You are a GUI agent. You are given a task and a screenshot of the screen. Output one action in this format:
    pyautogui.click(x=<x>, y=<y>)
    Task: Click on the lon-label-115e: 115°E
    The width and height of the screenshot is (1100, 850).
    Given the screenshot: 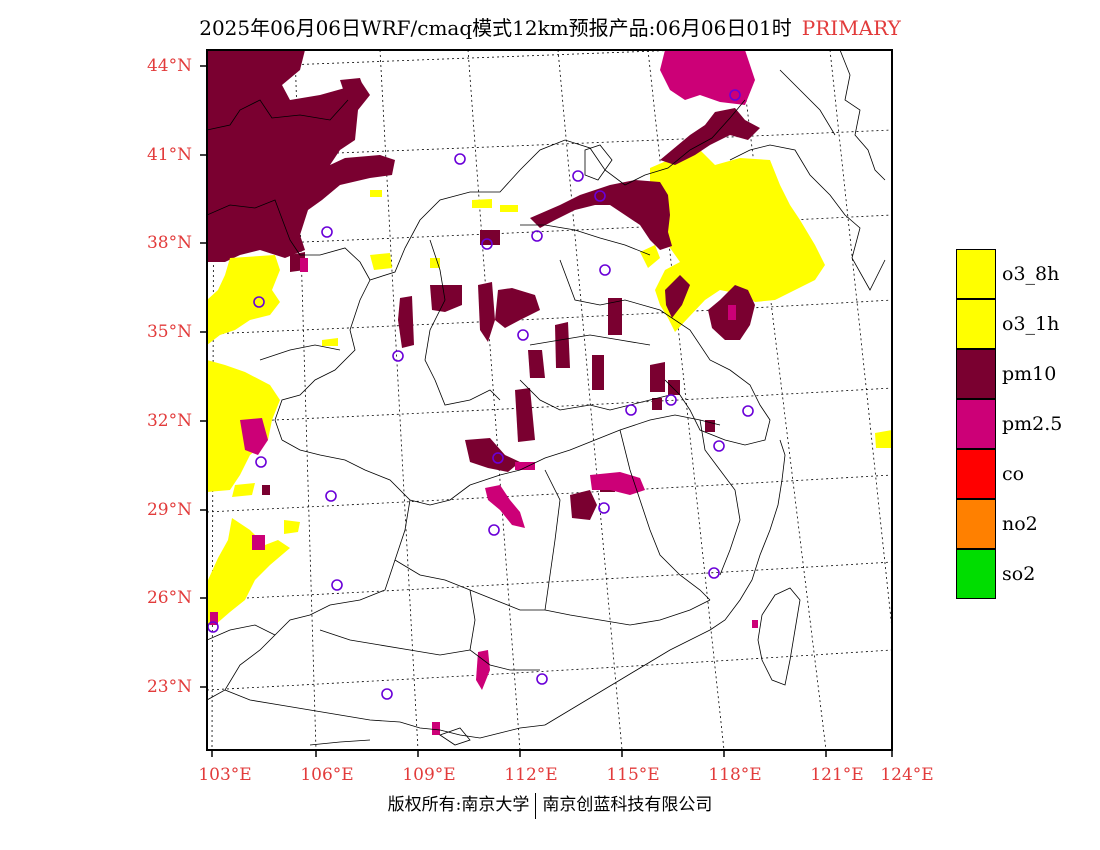 What is the action you would take?
    pyautogui.click(x=633, y=775)
    